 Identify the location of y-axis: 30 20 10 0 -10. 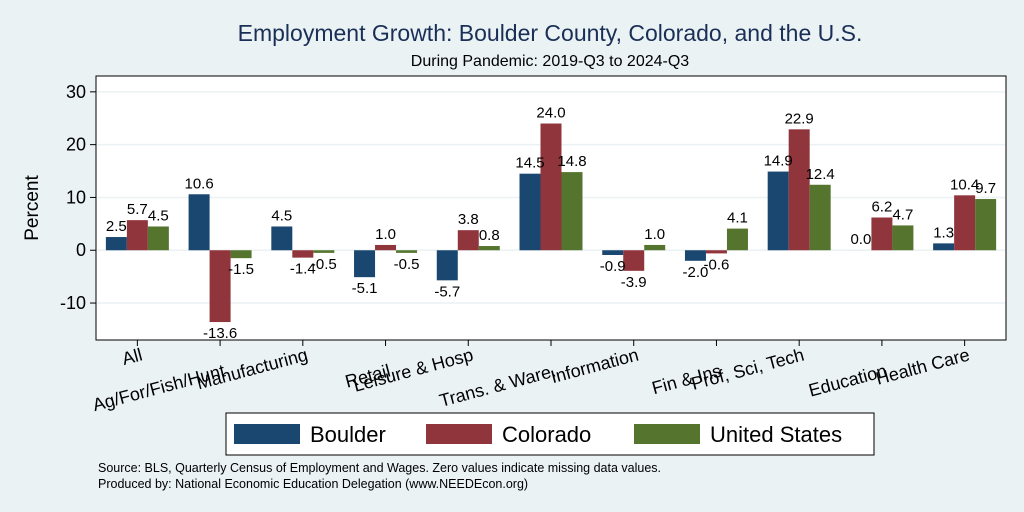
(78, 208).